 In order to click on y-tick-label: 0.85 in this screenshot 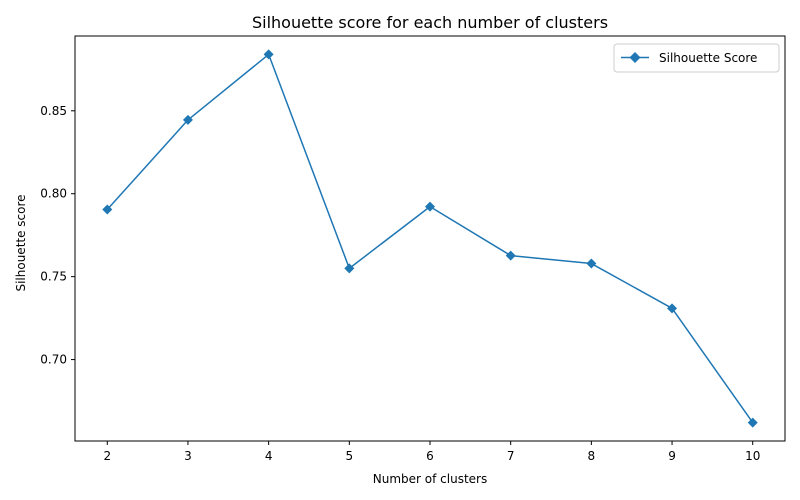, I will do `click(53, 111)`.